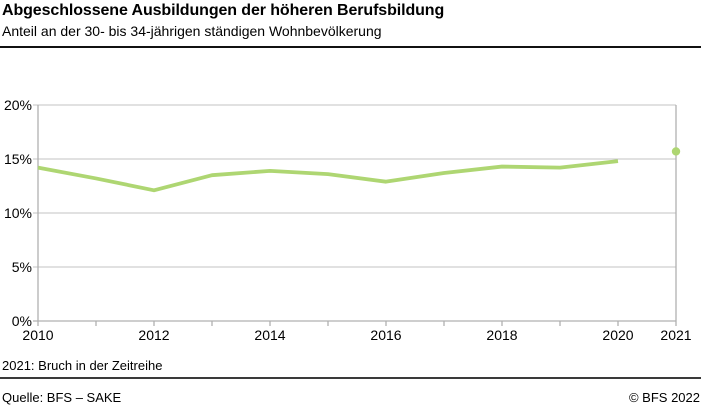  Describe the element at coordinates (617, 335) in the screenshot. I see `x-axis-tick-label: 2020` at that location.